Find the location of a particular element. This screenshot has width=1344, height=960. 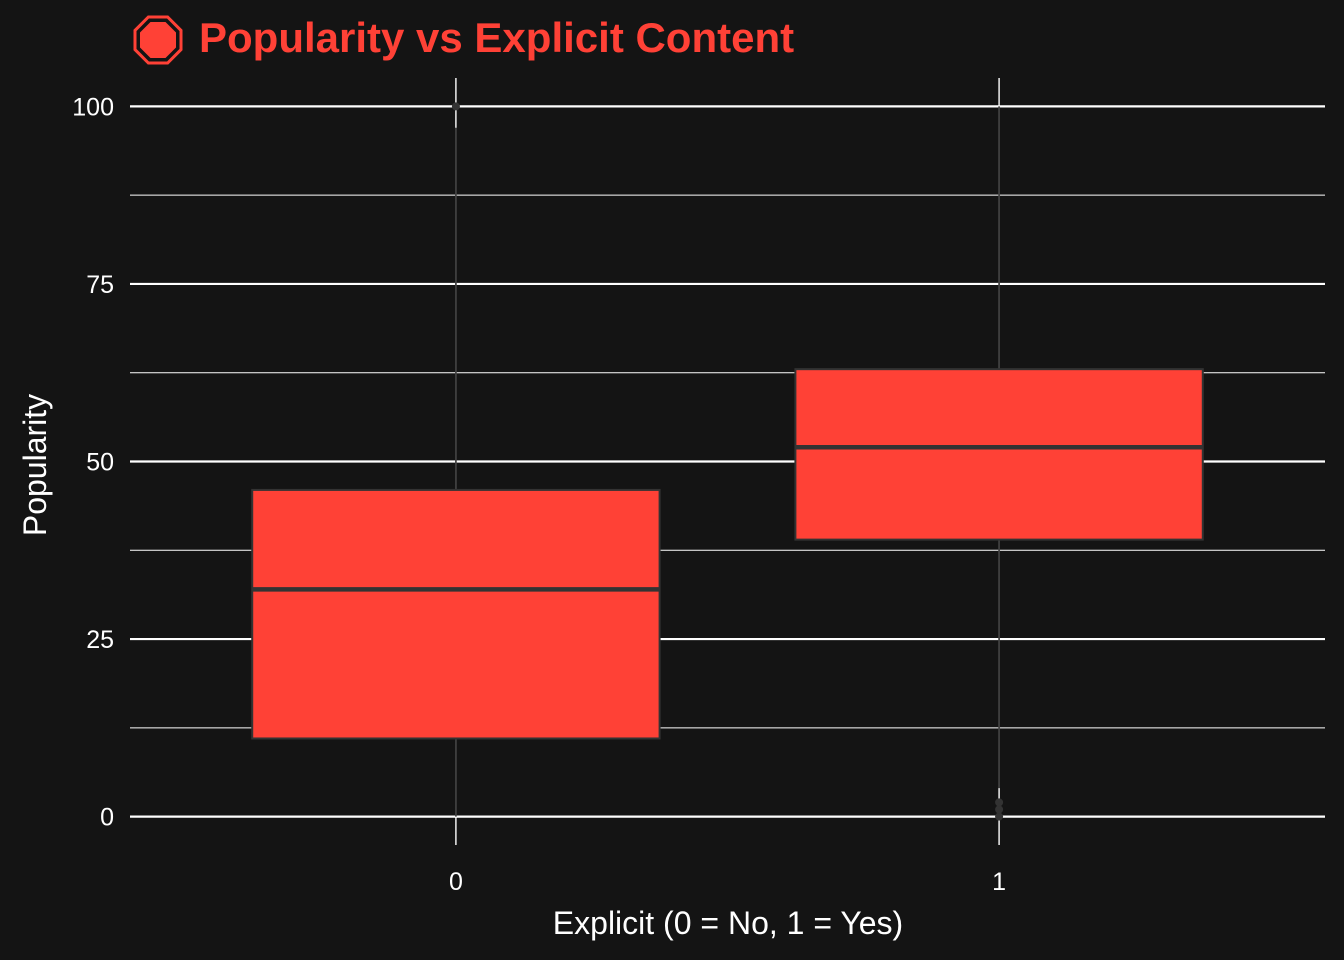

y-axis-title: Popularity is located at coordinates (35, 465).